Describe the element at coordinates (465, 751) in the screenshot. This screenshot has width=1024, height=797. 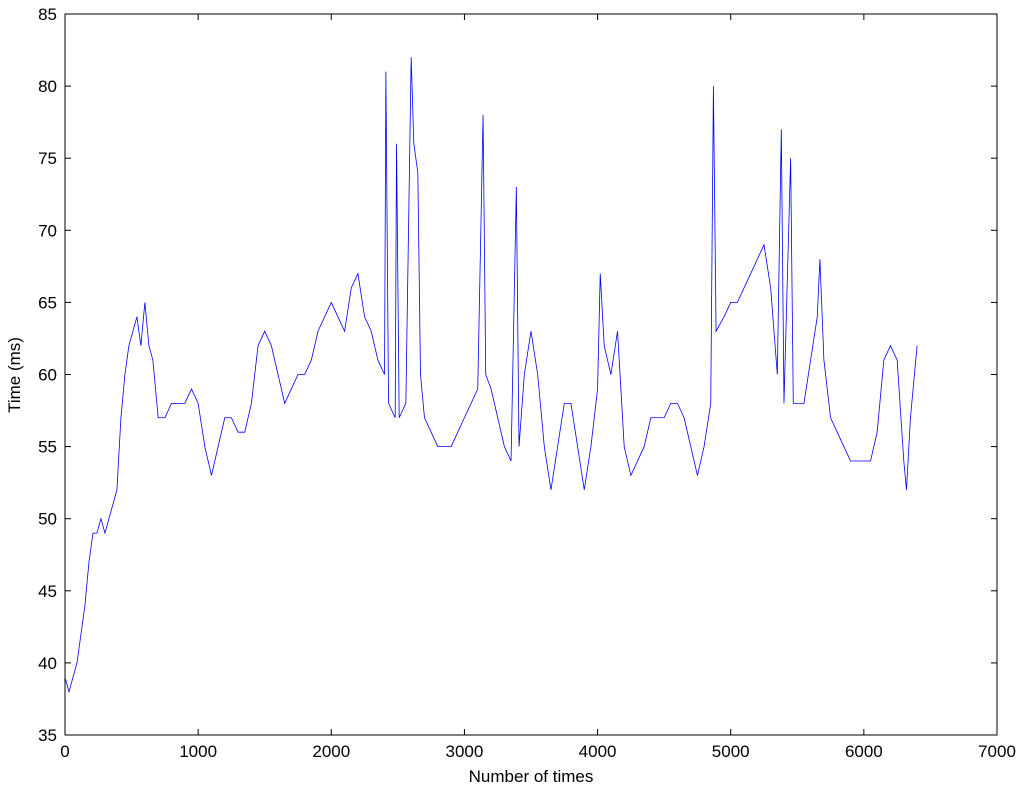
I see `x-tick-label: 3000` at that location.